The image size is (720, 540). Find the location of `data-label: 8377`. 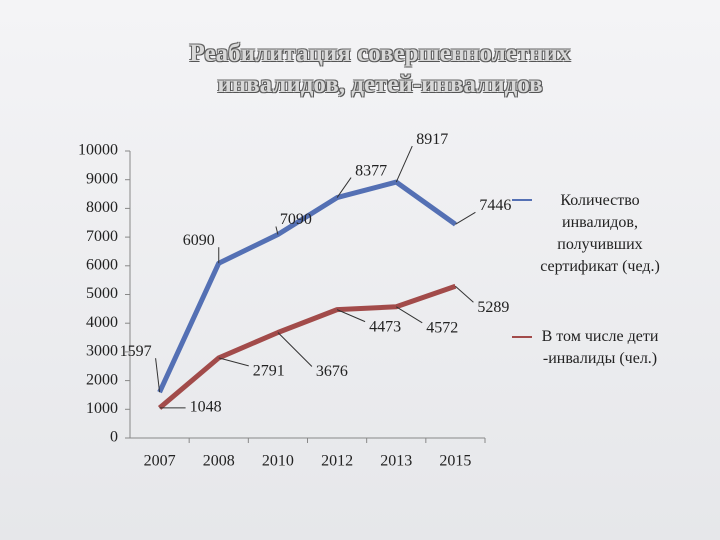

data-label: 8377 is located at coordinates (371, 170).